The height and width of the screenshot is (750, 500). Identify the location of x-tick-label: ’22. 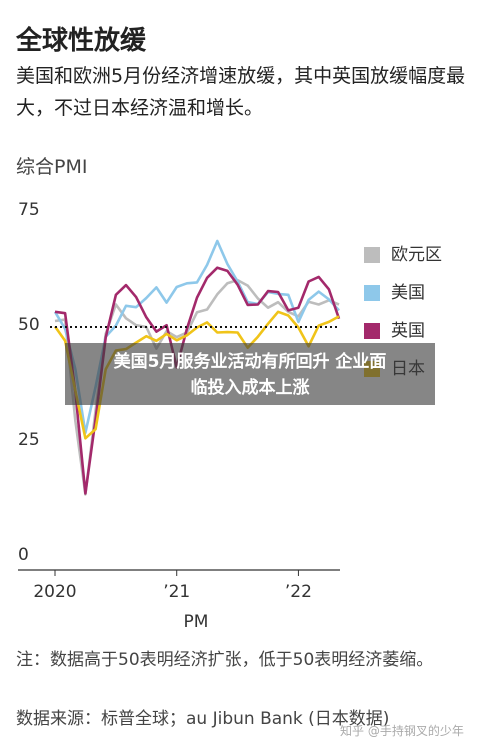
(298, 592).